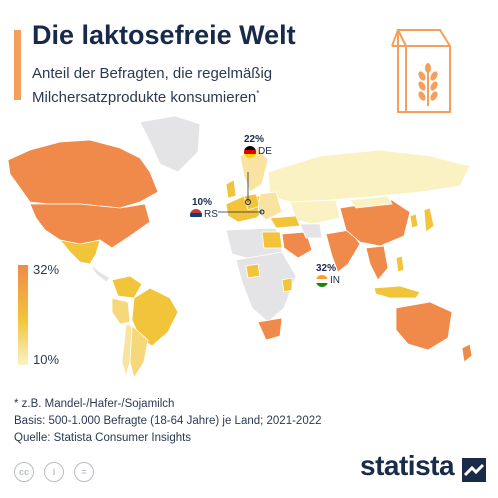 The width and height of the screenshot is (498, 498). I want to click on egypt, so click(272, 240).